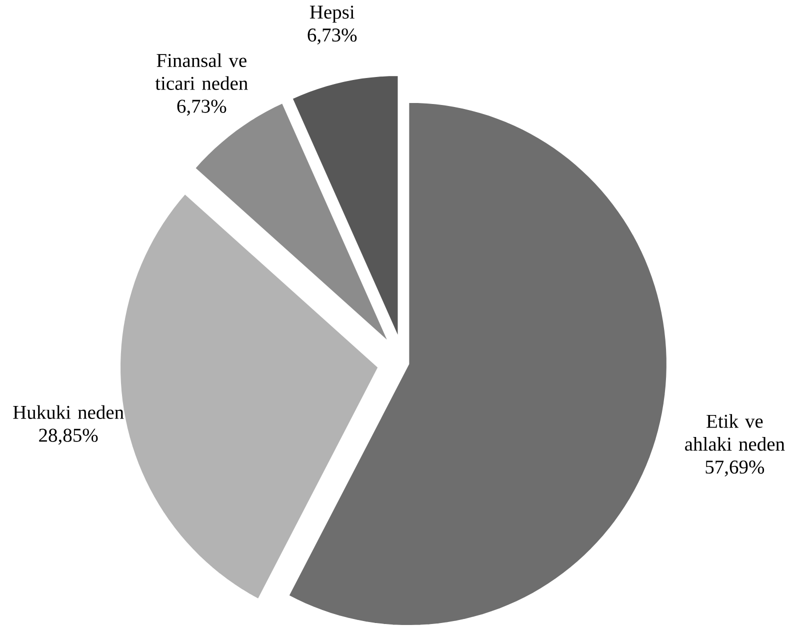 The image size is (803, 626). I want to click on slice-label: Hepsi, so click(332, 14).